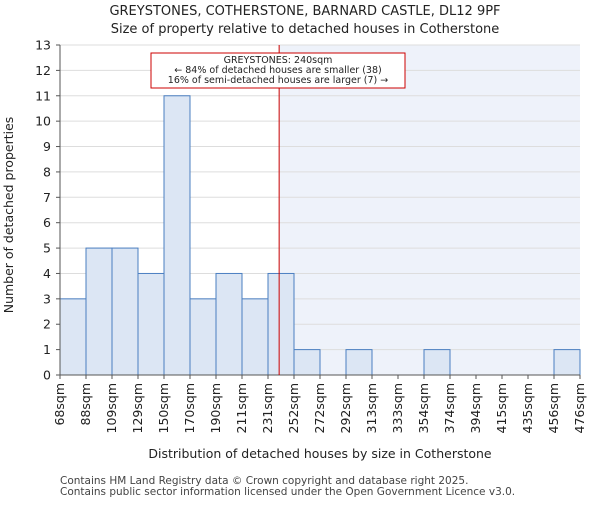 The image size is (600, 505). I want to click on x-tick-label: 456sqm, so click(553, 408).